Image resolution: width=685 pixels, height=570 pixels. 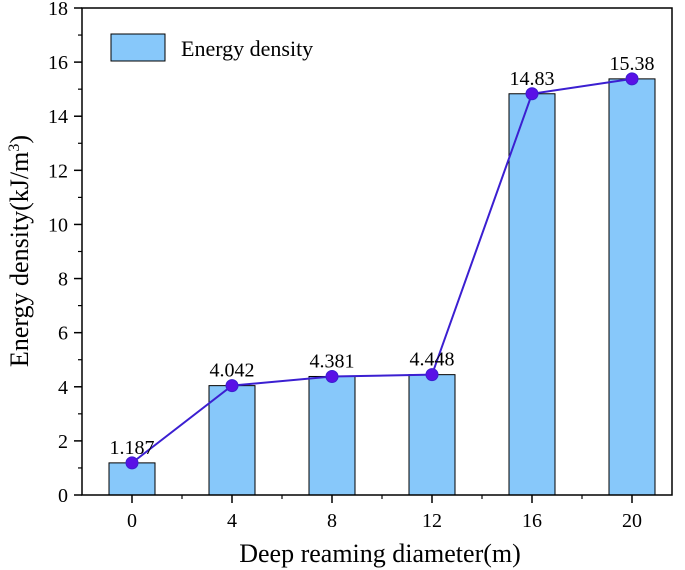 What do you see at coordinates (432, 360) in the screenshot?
I see `data-label: 4.448` at bounding box center [432, 360].